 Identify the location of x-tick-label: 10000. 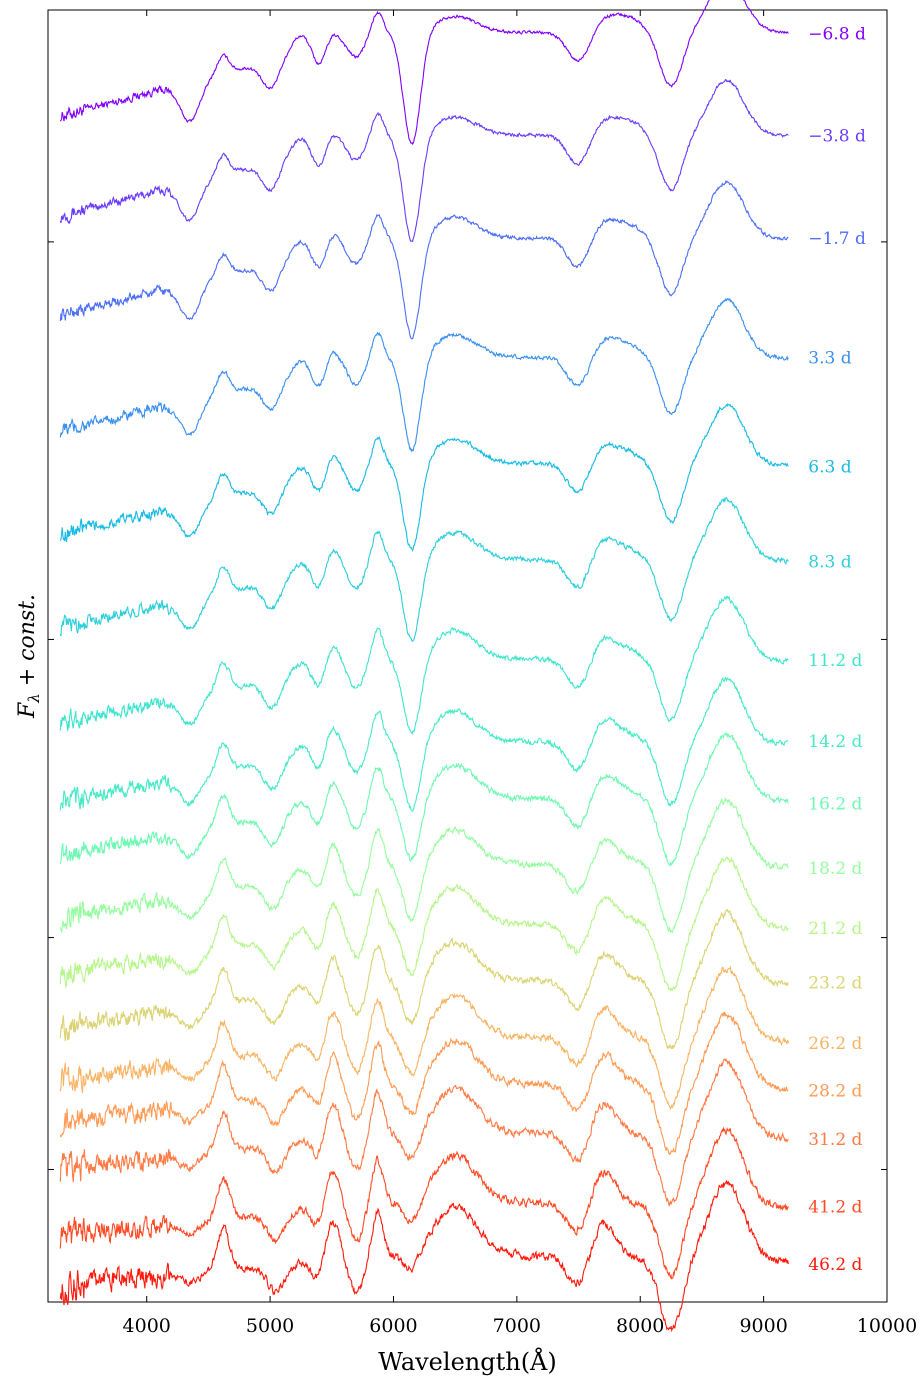
(887, 1326).